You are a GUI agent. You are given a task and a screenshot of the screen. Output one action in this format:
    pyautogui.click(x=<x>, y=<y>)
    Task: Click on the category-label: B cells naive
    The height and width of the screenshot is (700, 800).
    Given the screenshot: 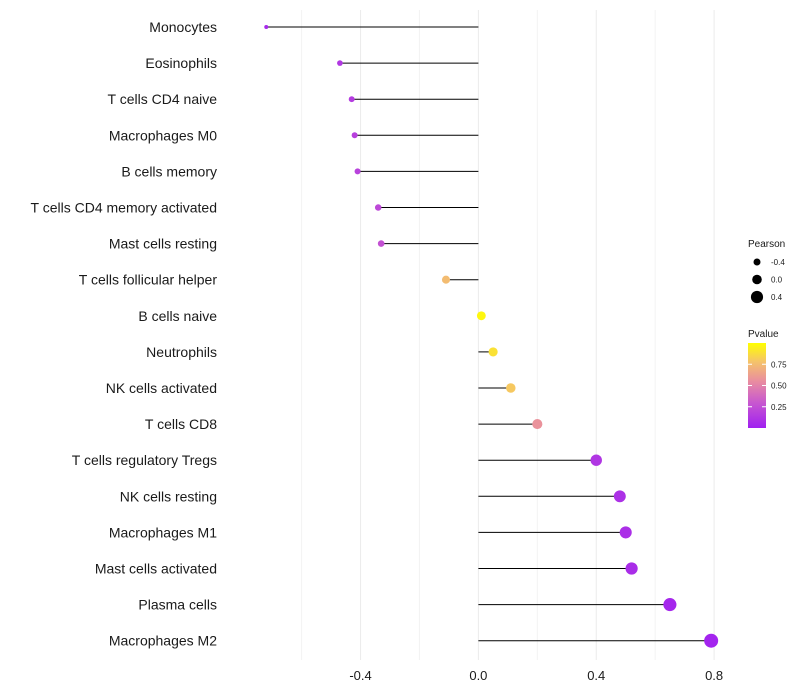 What is the action you would take?
    pyautogui.click(x=177, y=316)
    